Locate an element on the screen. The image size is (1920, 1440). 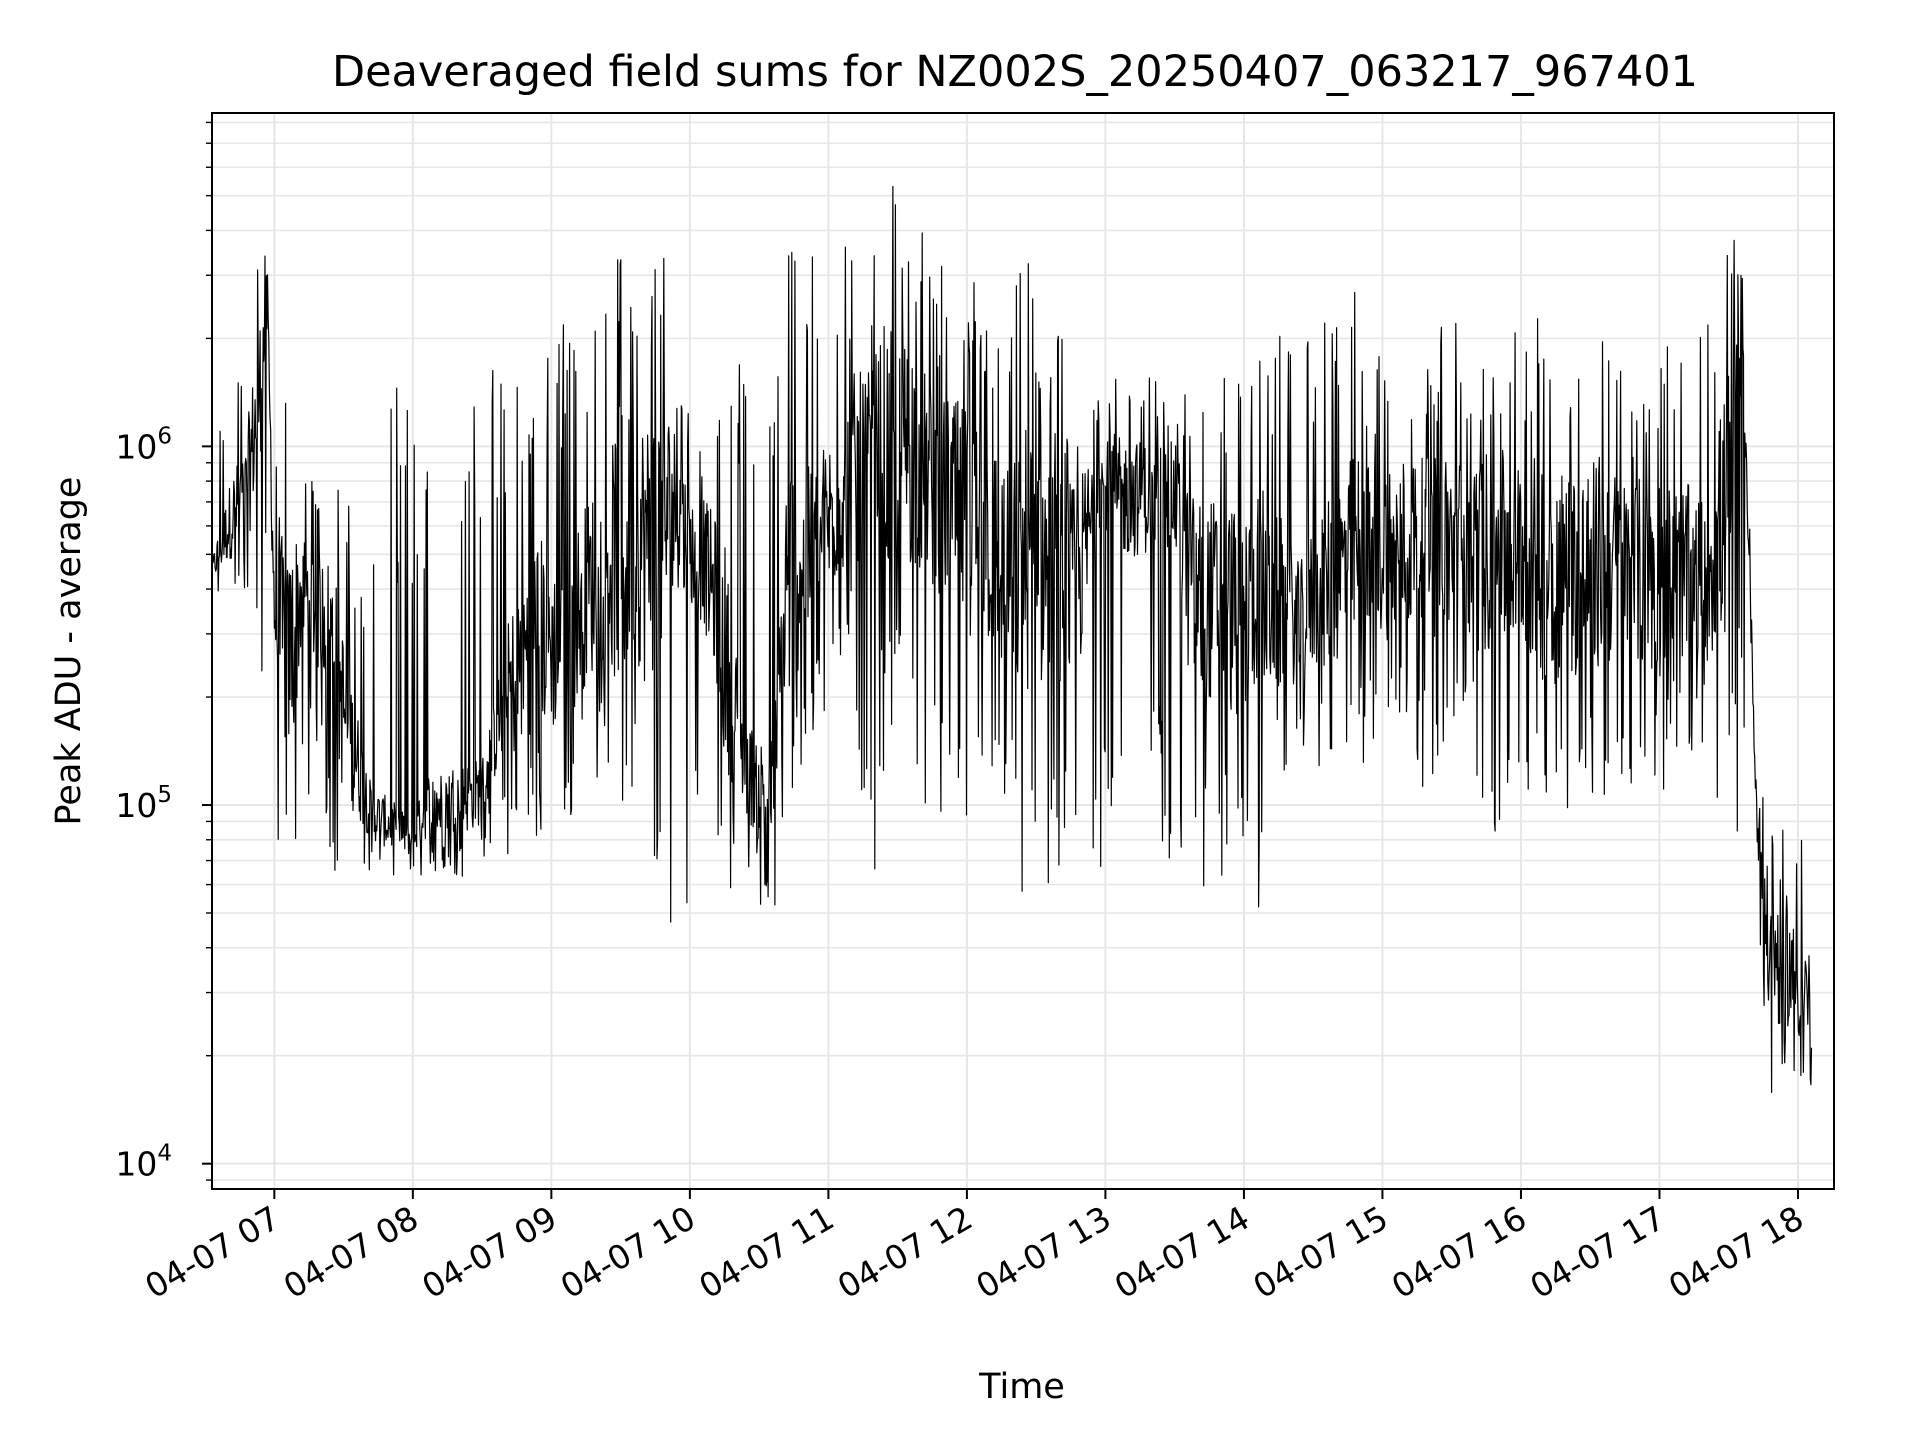
x-axis-label: Time is located at coordinates (1021, 1387).